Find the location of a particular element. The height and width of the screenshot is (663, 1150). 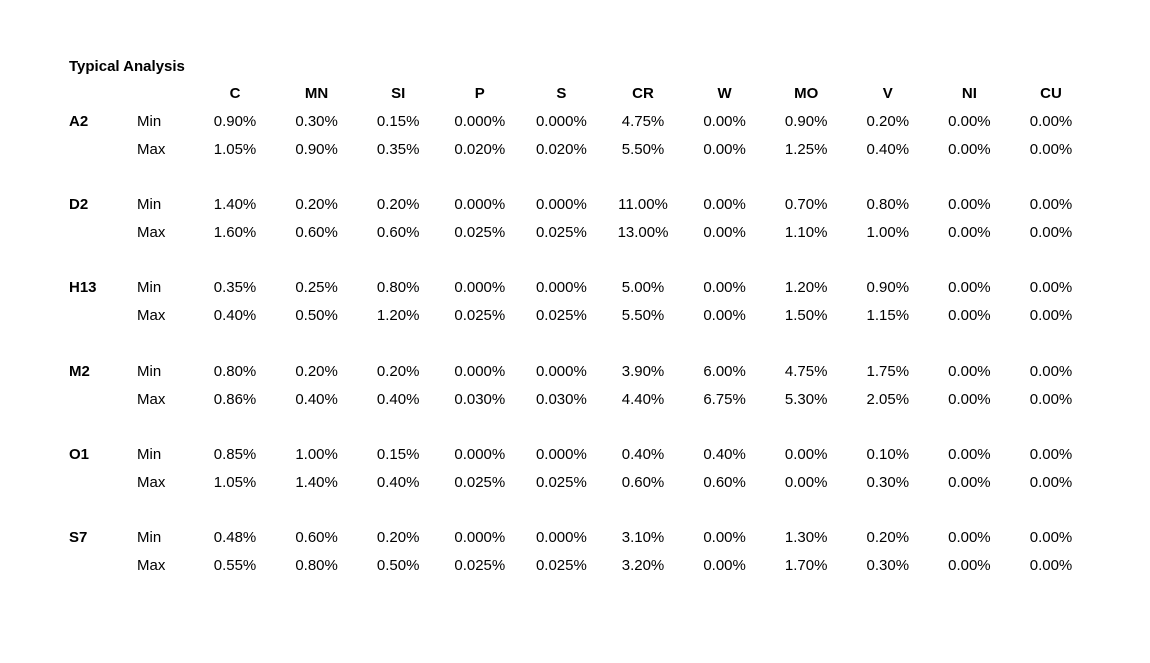

column-header: V is located at coordinates (887, 93).